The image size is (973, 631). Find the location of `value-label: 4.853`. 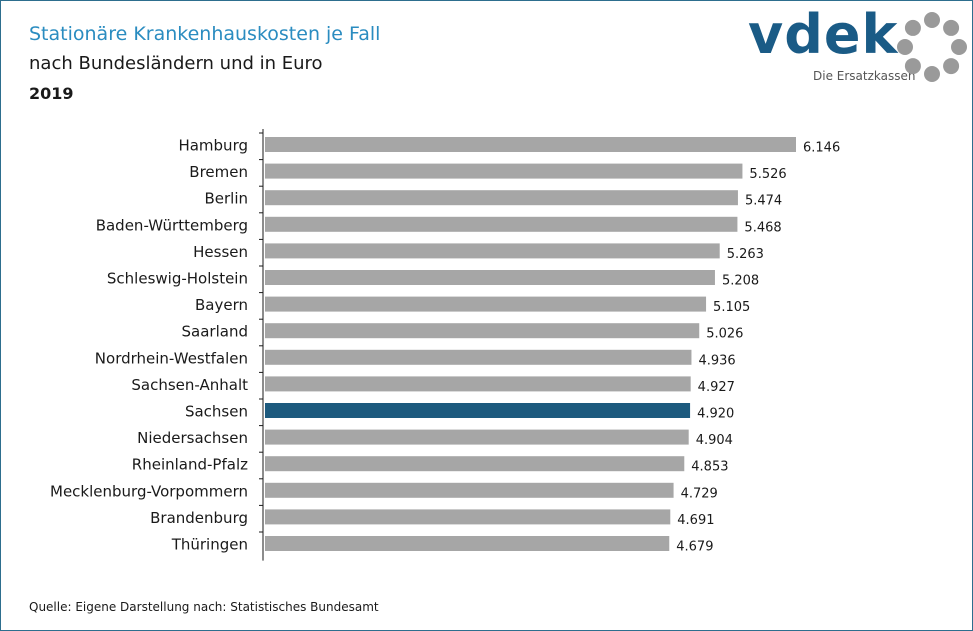

value-label: 4.853 is located at coordinates (709, 467).